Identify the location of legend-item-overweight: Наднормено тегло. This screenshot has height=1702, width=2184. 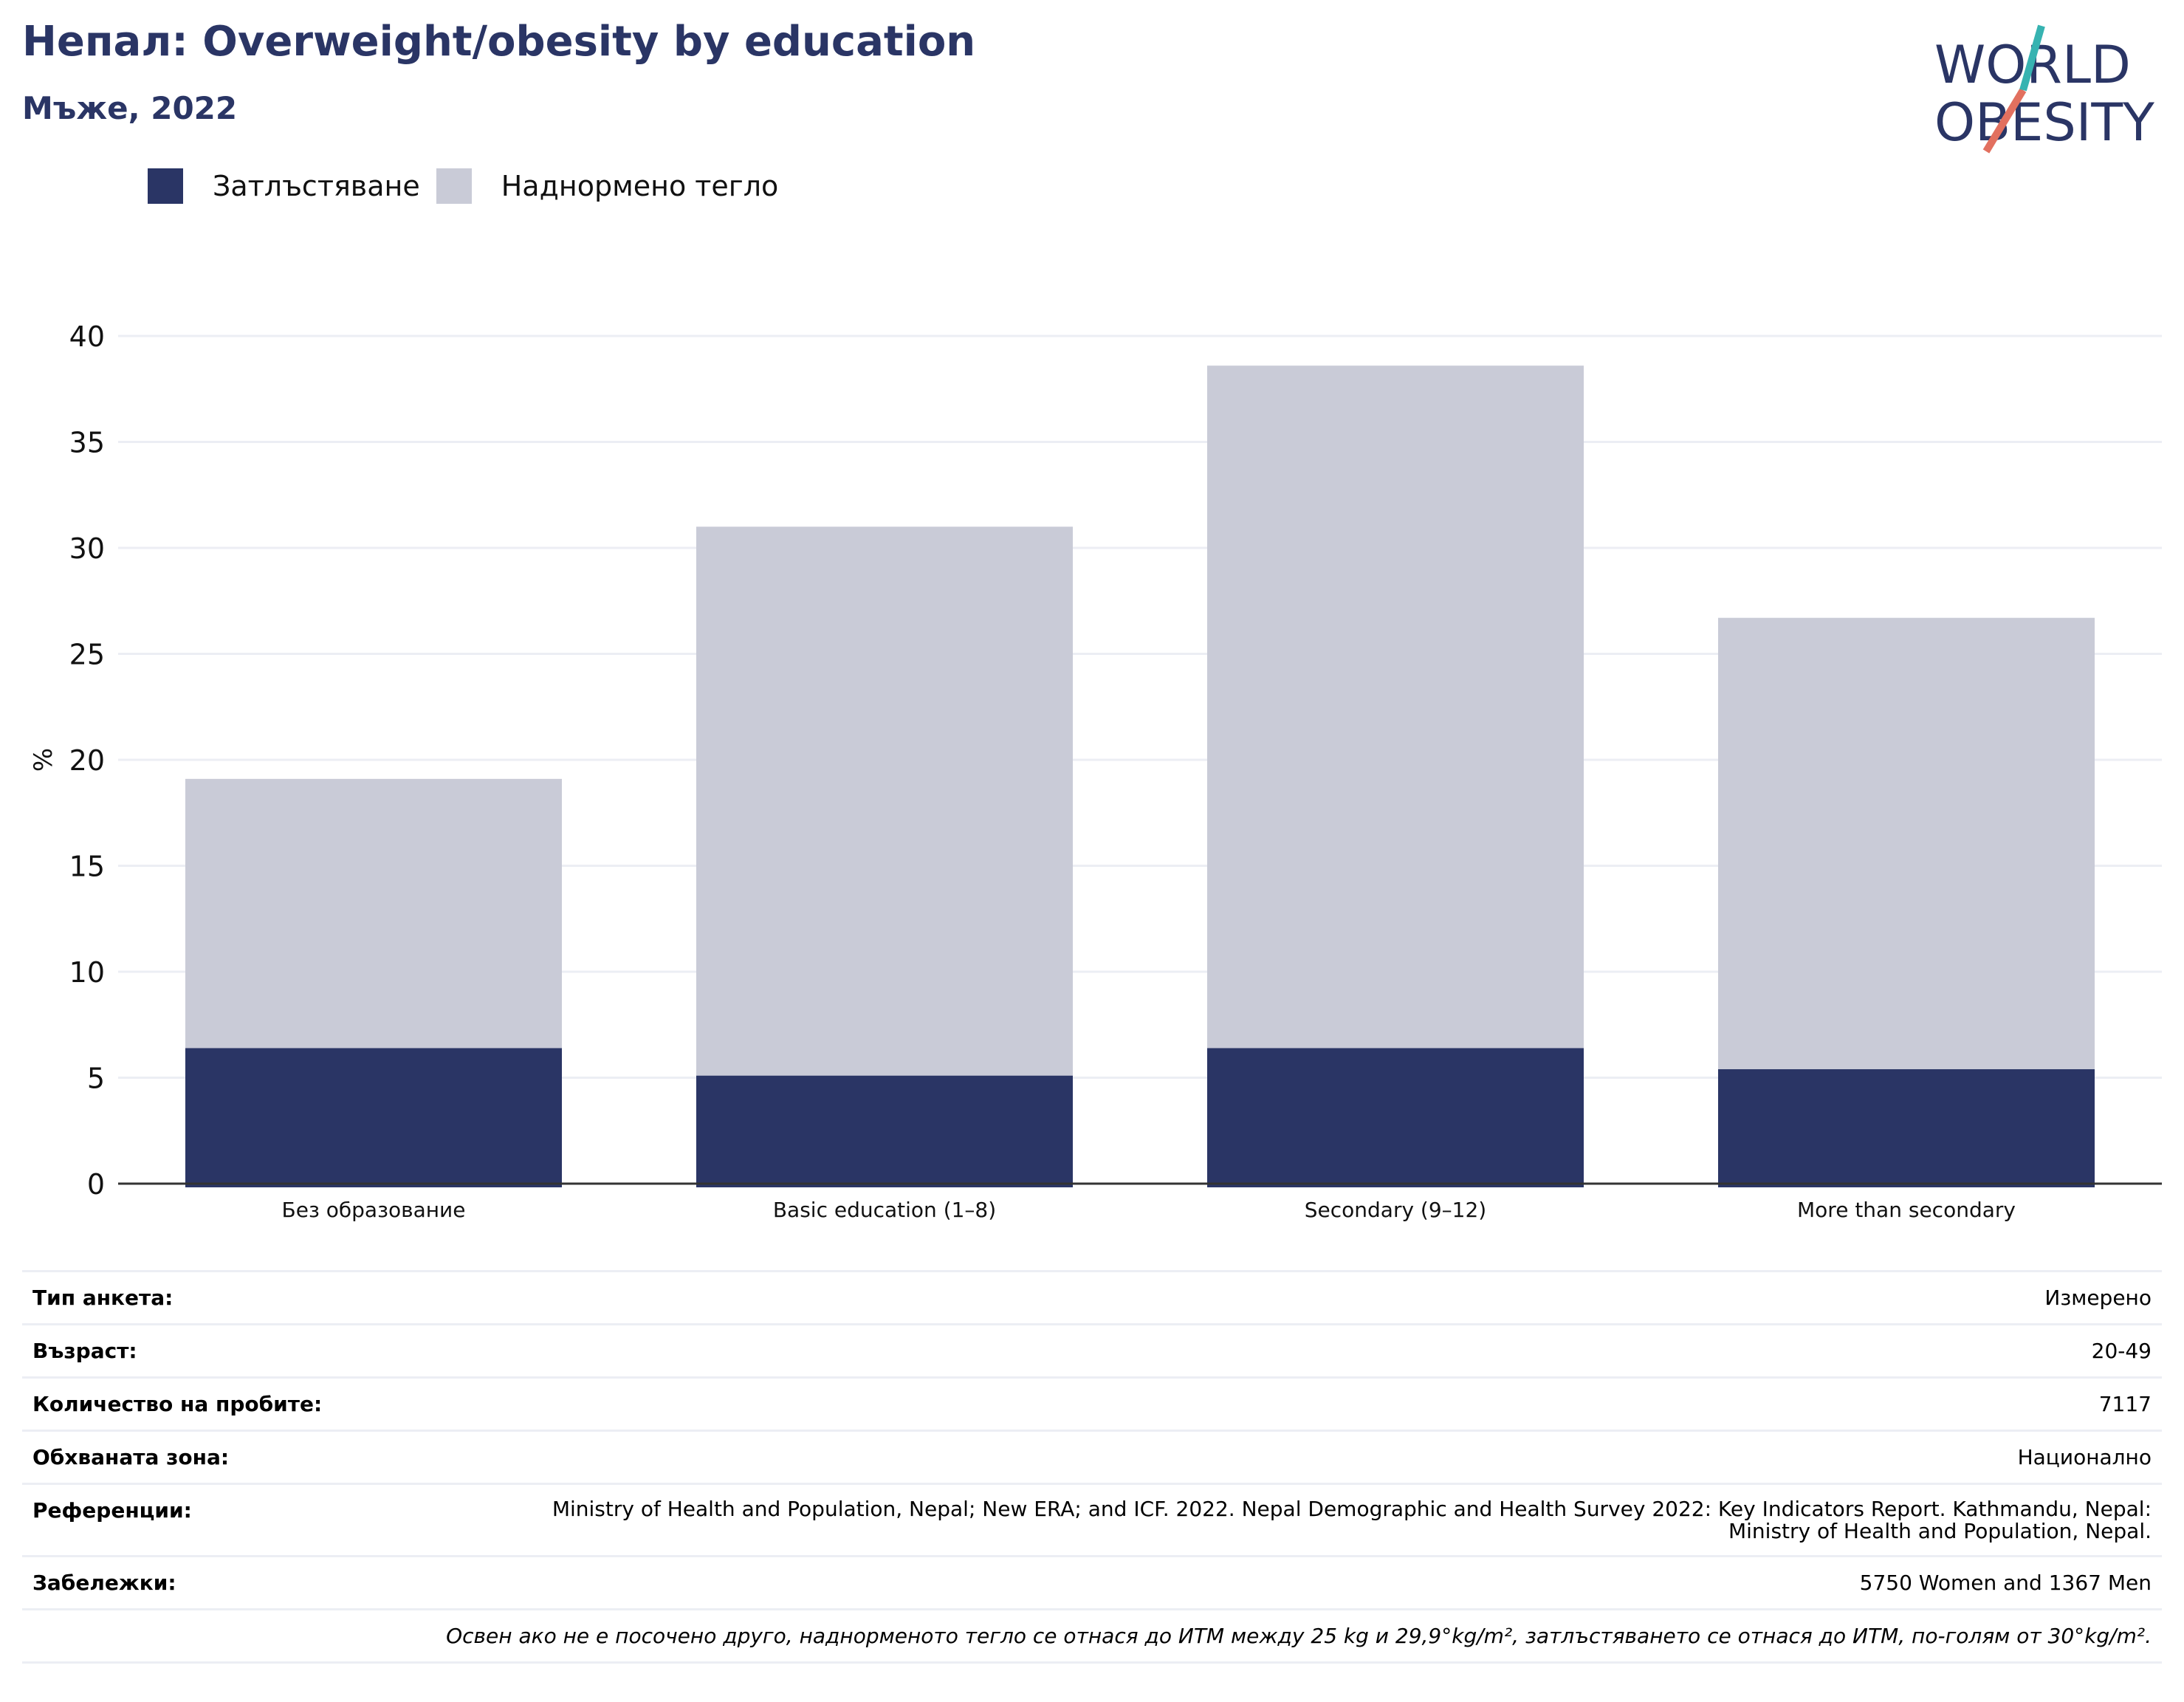
(607, 186).